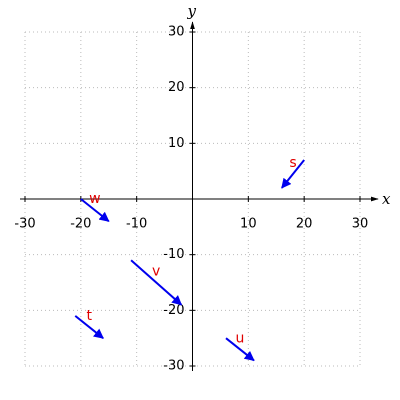  What do you see at coordinates (173, 366) in the screenshot?
I see `y-tick-label: -30` at bounding box center [173, 366].